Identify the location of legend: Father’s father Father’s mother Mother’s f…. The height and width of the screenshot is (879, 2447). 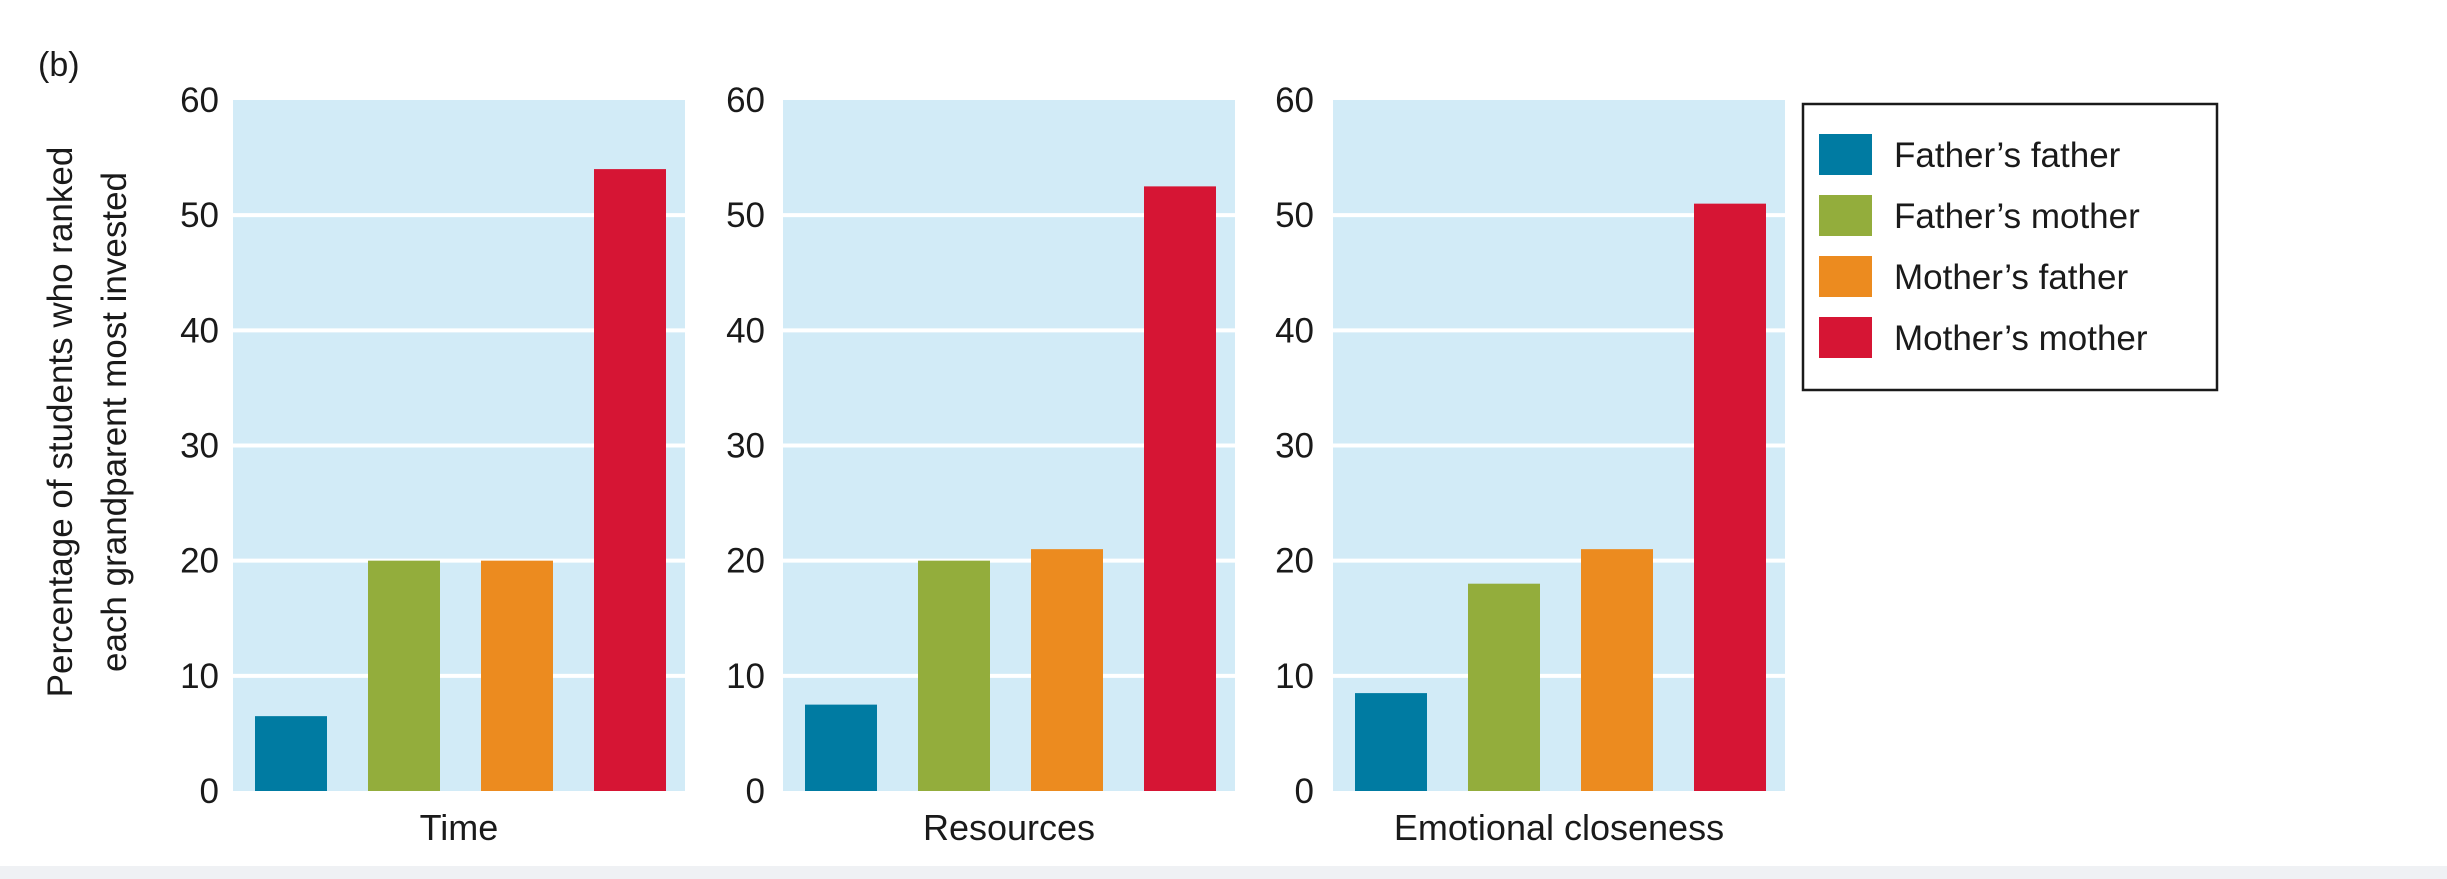
(2010, 247).